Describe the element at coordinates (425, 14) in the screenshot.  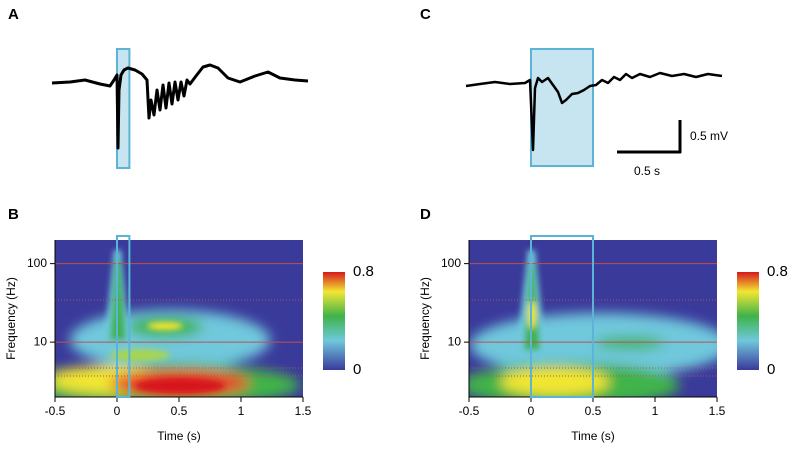
I see `panel-label: C` at that location.